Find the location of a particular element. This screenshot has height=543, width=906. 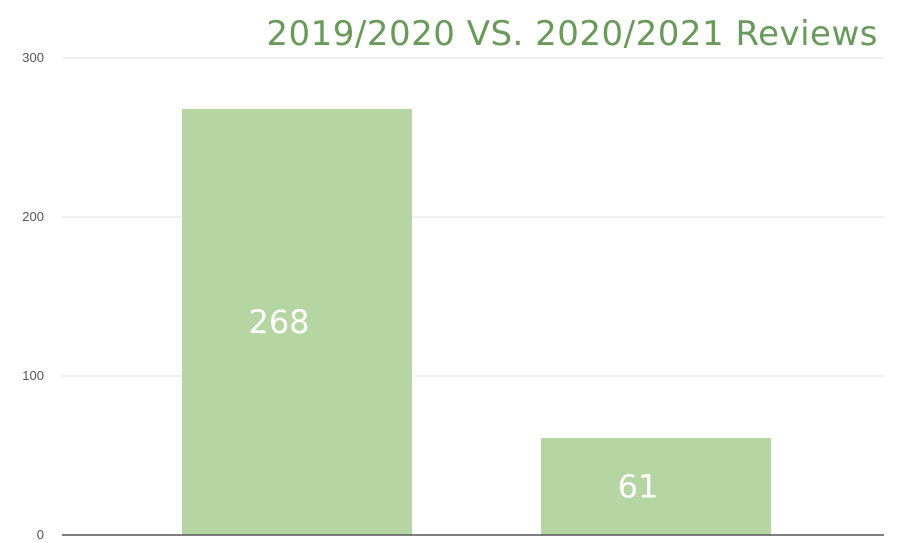

bar-data-label: 268 is located at coordinates (278, 322).